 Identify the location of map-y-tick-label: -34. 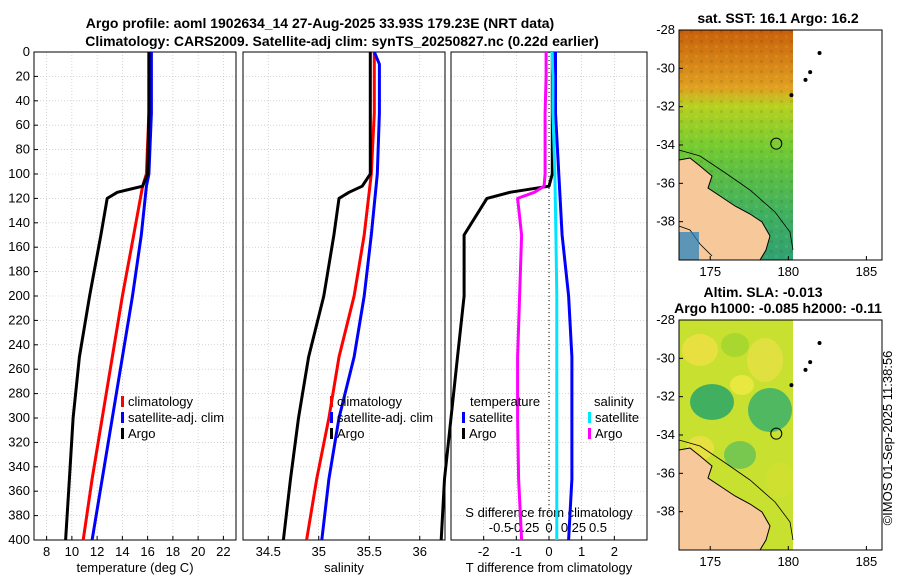
(665, 144).